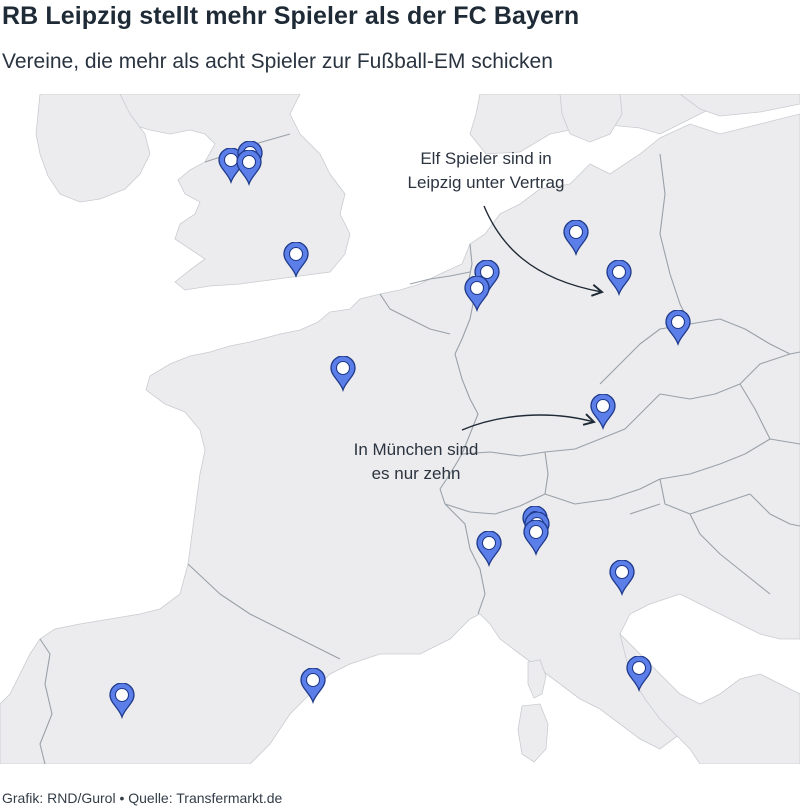 The height and width of the screenshot is (808, 800). I want to click on land-great-britain, so click(234, 192).